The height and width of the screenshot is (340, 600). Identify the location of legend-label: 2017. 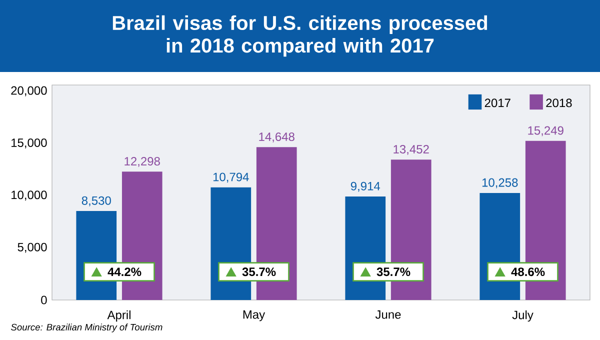
(497, 103).